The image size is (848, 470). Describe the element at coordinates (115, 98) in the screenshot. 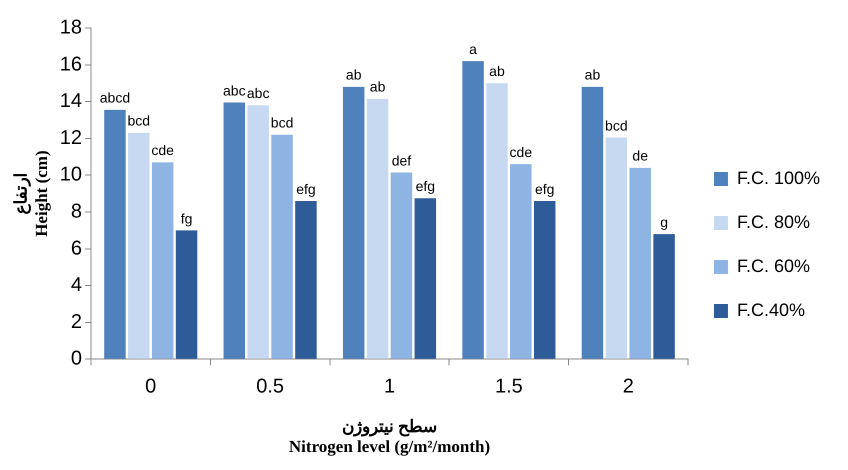

I see `data-label: abcd` at that location.